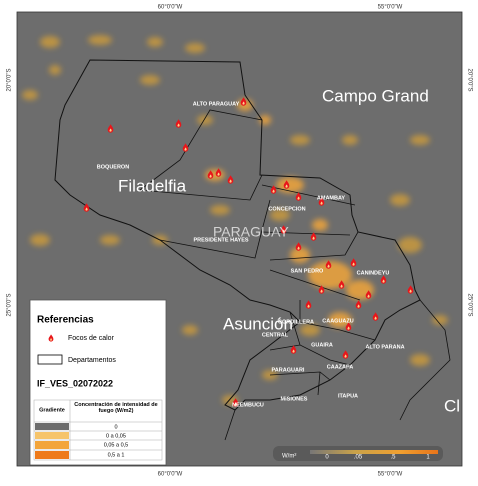  I want to click on department-label: ALTO PARANA, so click(384, 347).